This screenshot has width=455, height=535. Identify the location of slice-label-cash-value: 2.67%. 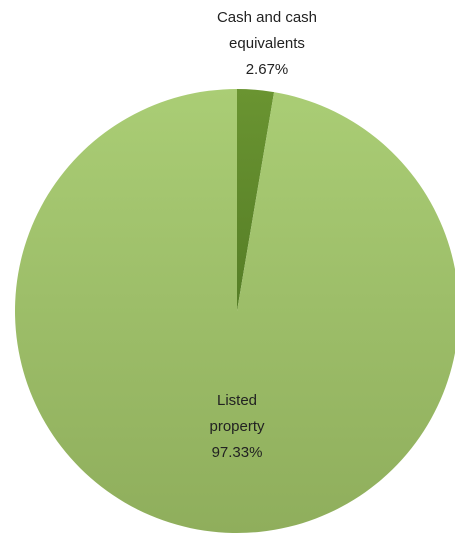
(267, 69).